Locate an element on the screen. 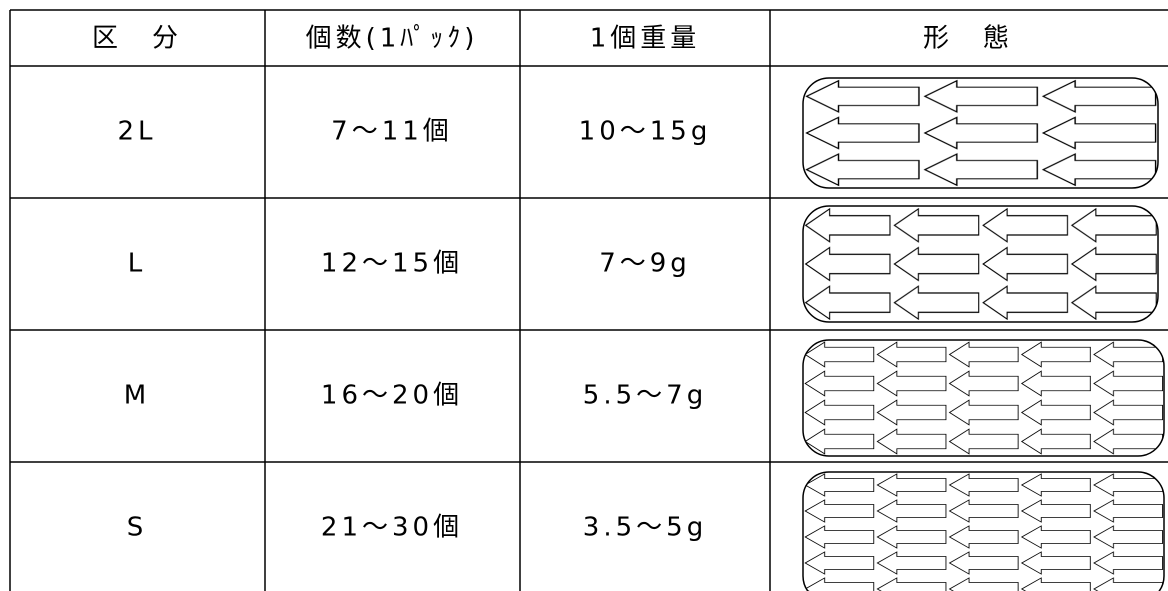  header-cell: 区 分 is located at coordinates (137, 39).